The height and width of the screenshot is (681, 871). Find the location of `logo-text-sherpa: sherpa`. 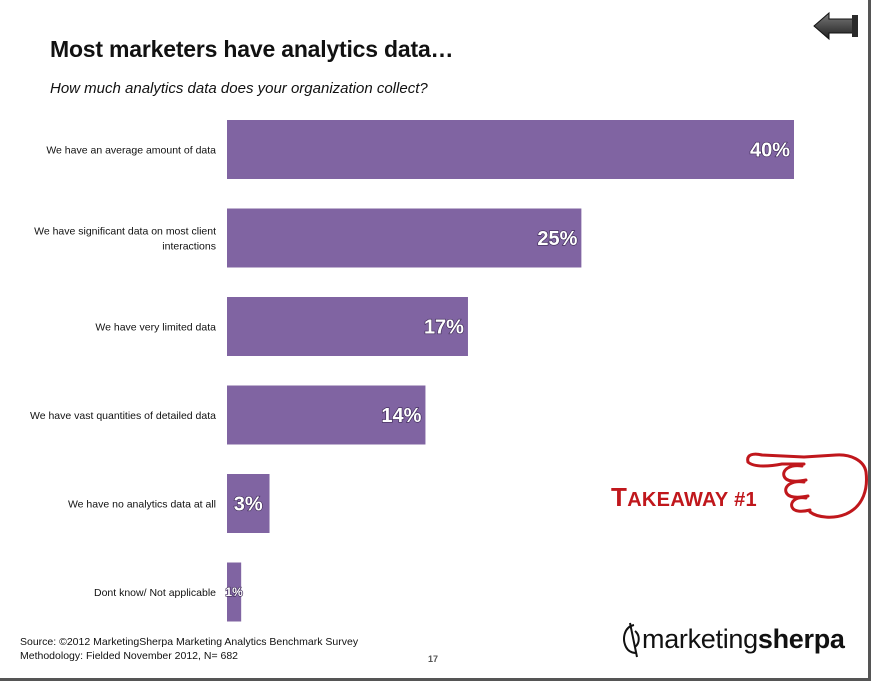

logo-text-sherpa: sherpa is located at coordinates (801, 638).